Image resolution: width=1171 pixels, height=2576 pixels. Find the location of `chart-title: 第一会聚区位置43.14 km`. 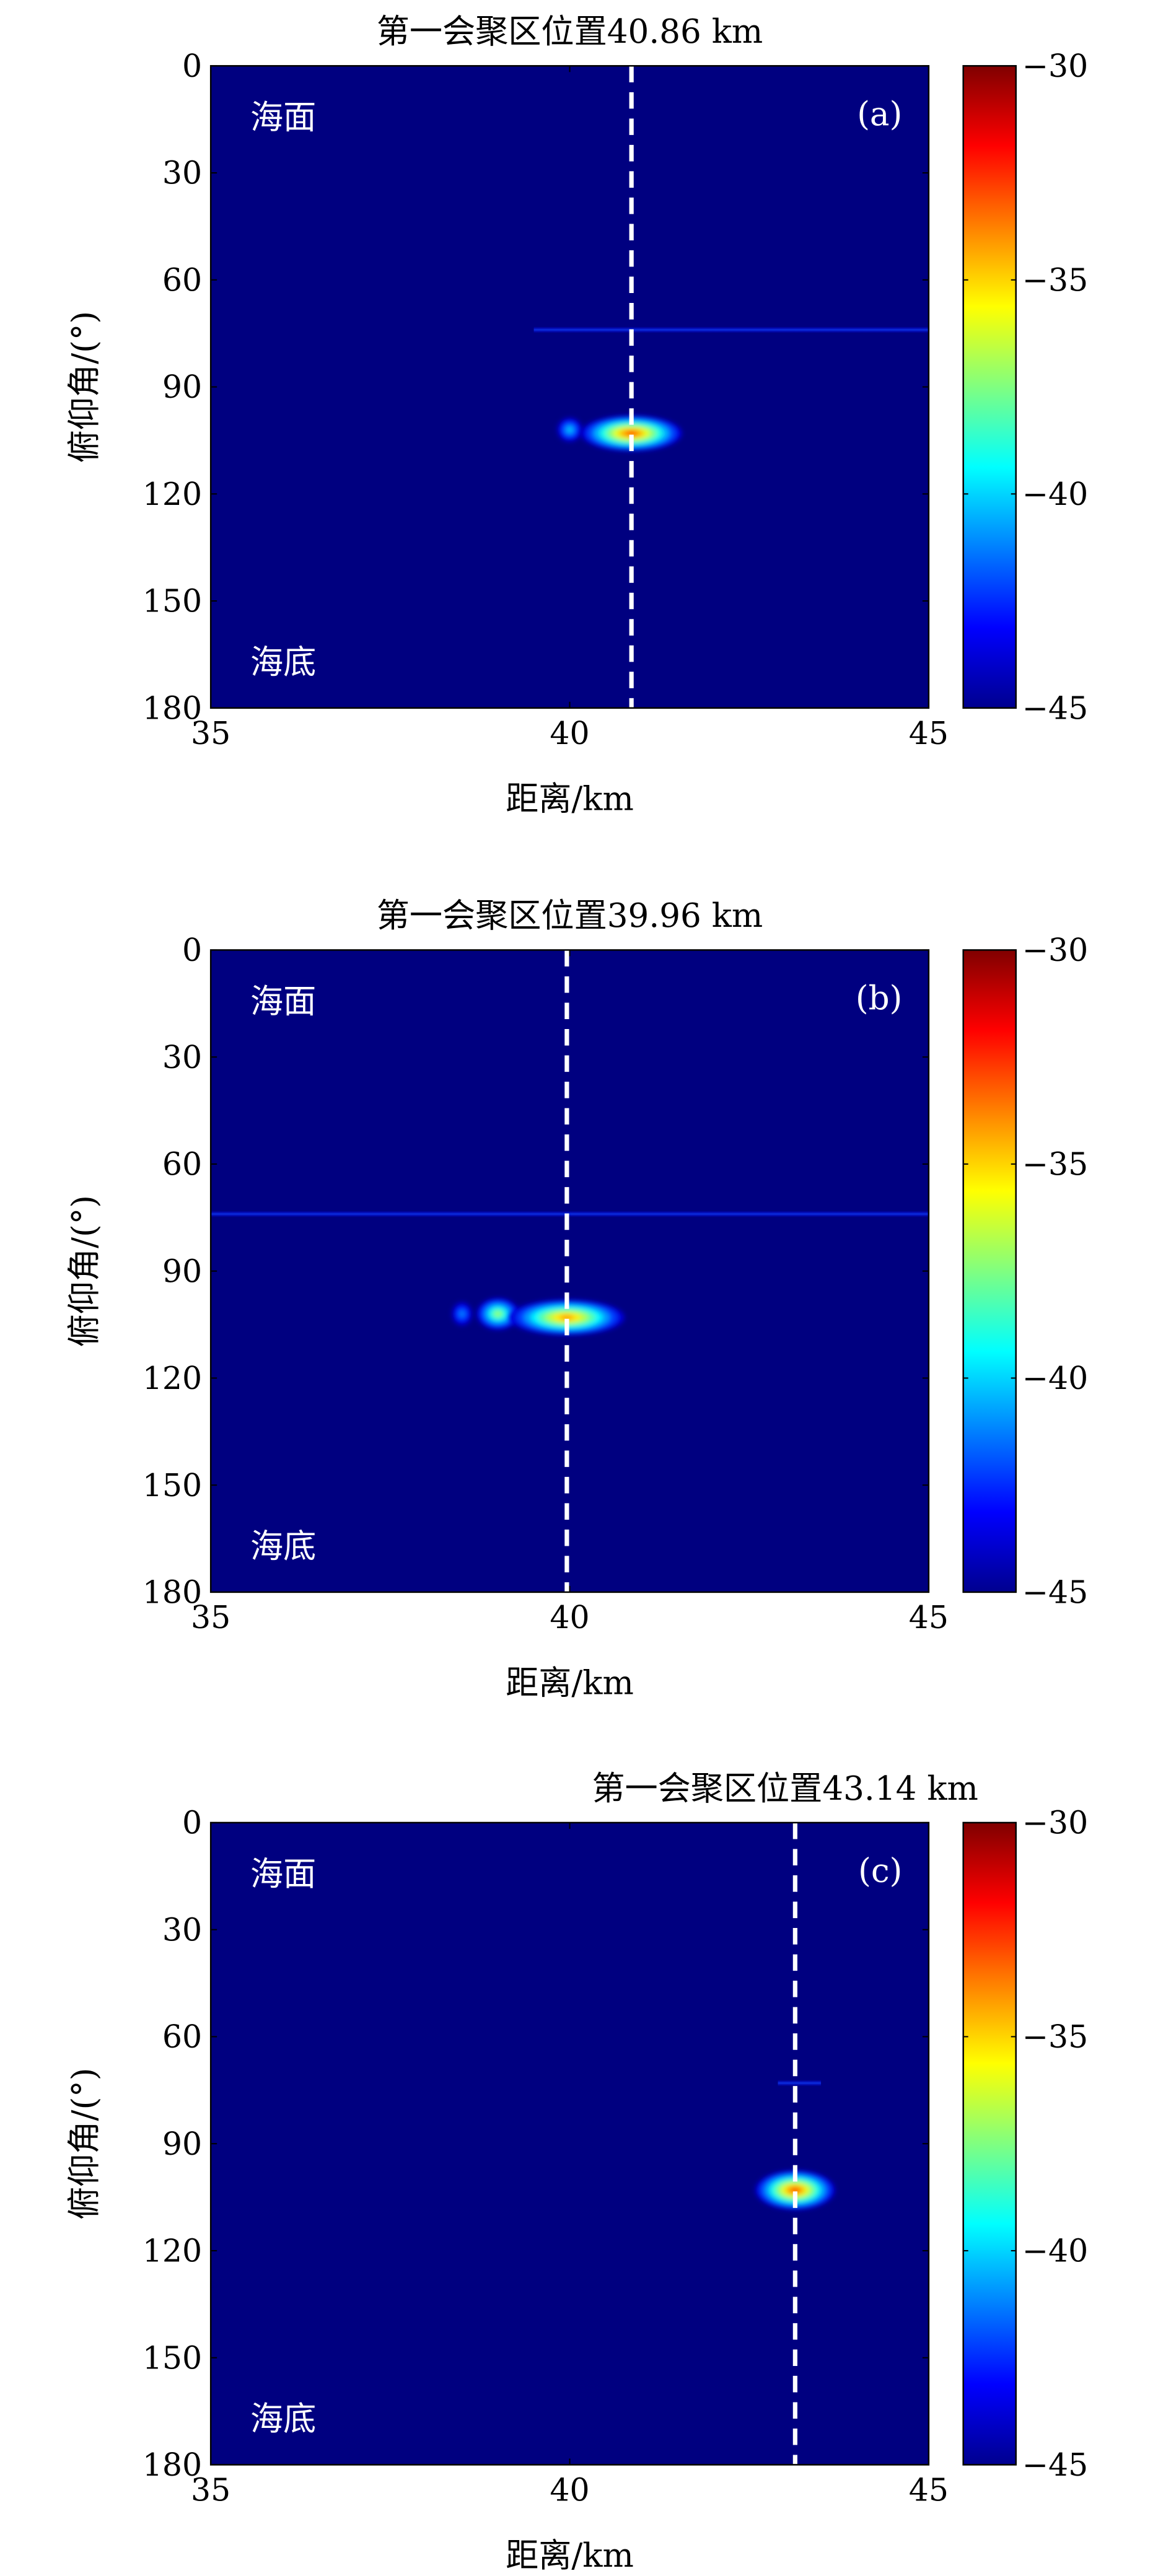

chart-title: 第一会聚区位置43.14 km is located at coordinates (785, 1788).